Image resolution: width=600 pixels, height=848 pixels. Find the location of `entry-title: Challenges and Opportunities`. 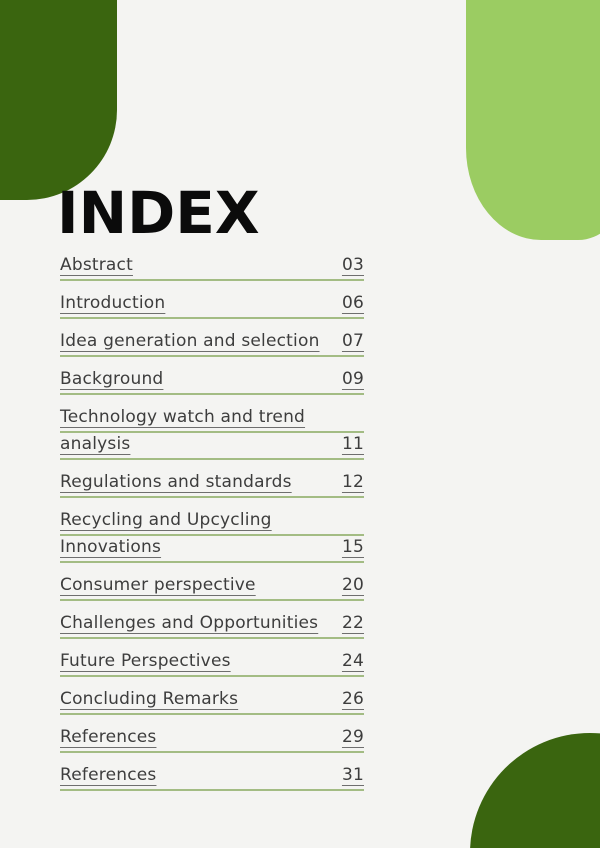

entry-title: Challenges and Opportunities is located at coordinates (189, 623).